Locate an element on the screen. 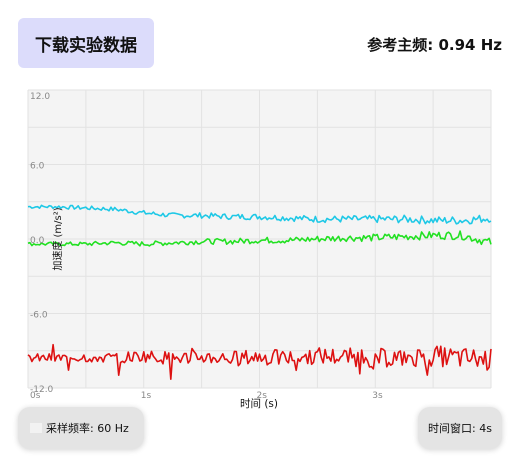  y-axis-label: 加速度 (m/s²) is located at coordinates (57, 238).